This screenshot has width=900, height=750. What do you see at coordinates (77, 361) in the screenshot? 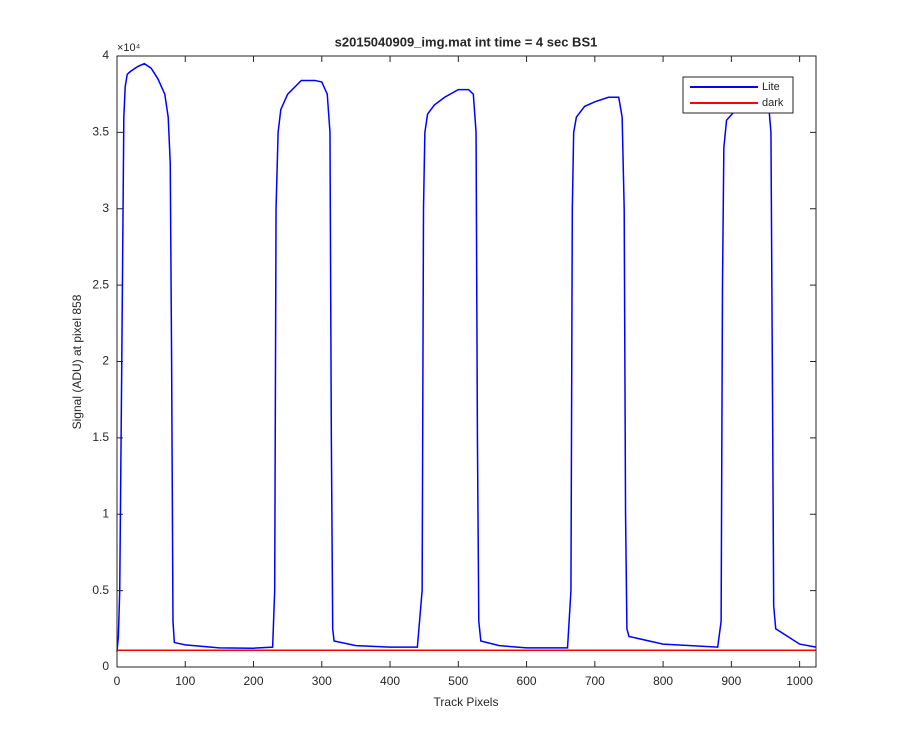
I see `y-axis-label: Signal (ADU) at pixel 858` at bounding box center [77, 361].